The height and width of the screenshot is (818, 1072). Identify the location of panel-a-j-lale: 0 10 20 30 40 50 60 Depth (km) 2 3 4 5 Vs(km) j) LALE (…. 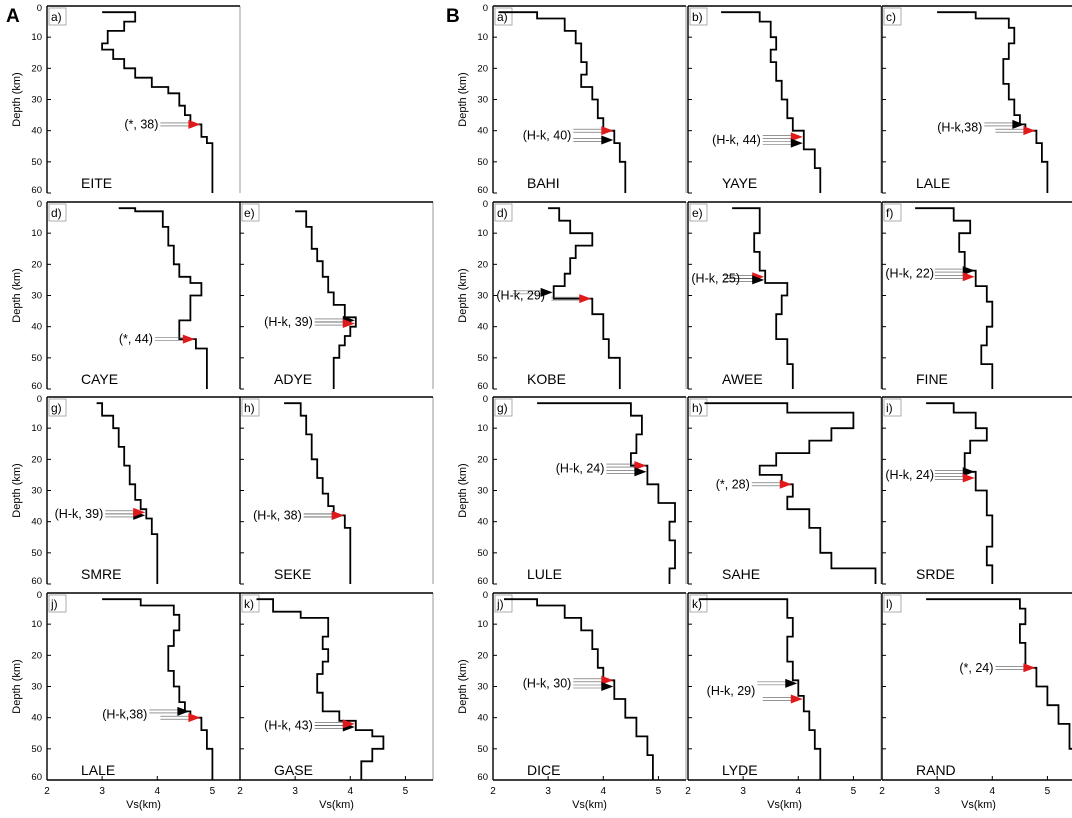
(126, 700).